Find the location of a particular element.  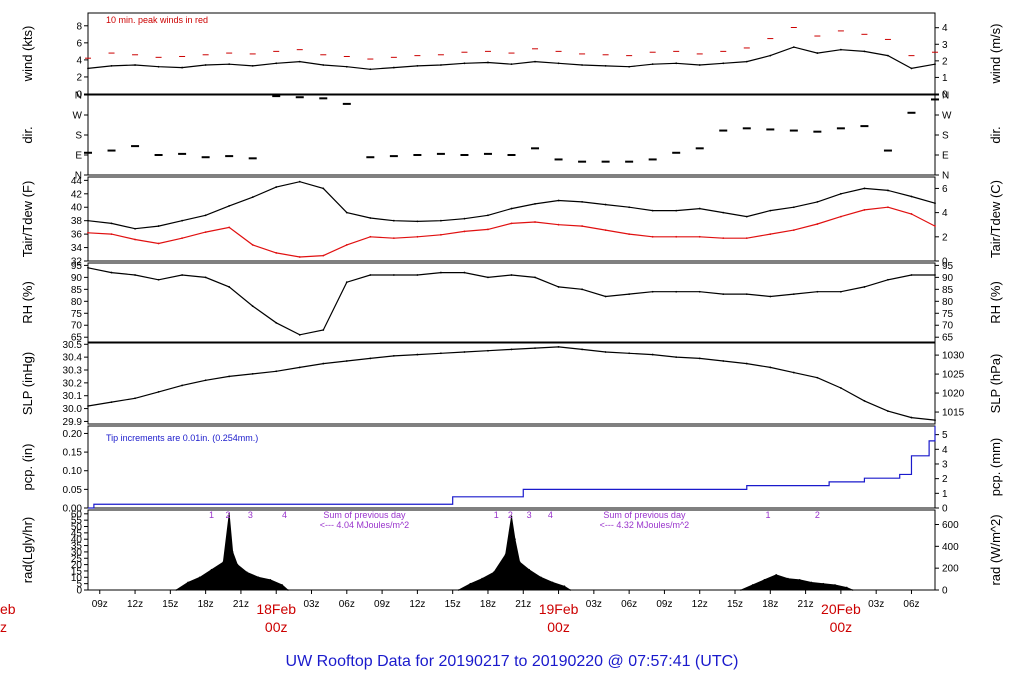

right-tick-label: 400 is located at coordinates (950, 547).